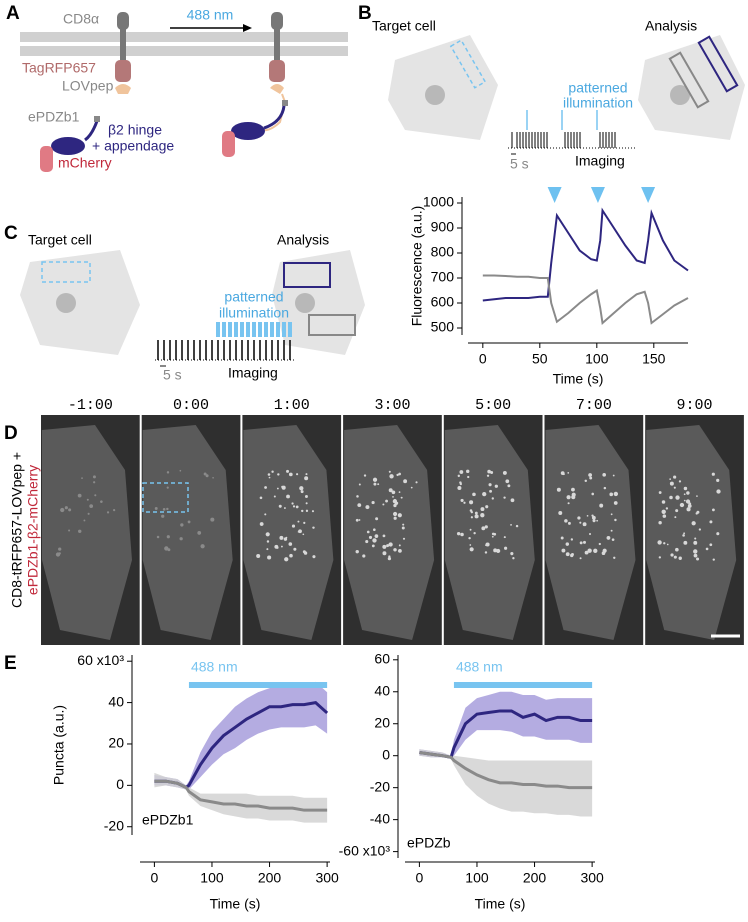  What do you see at coordinates (17, 530) in the screenshot?
I see `row-label: CD8-tRFP657-LOVpep +` at bounding box center [17, 530].